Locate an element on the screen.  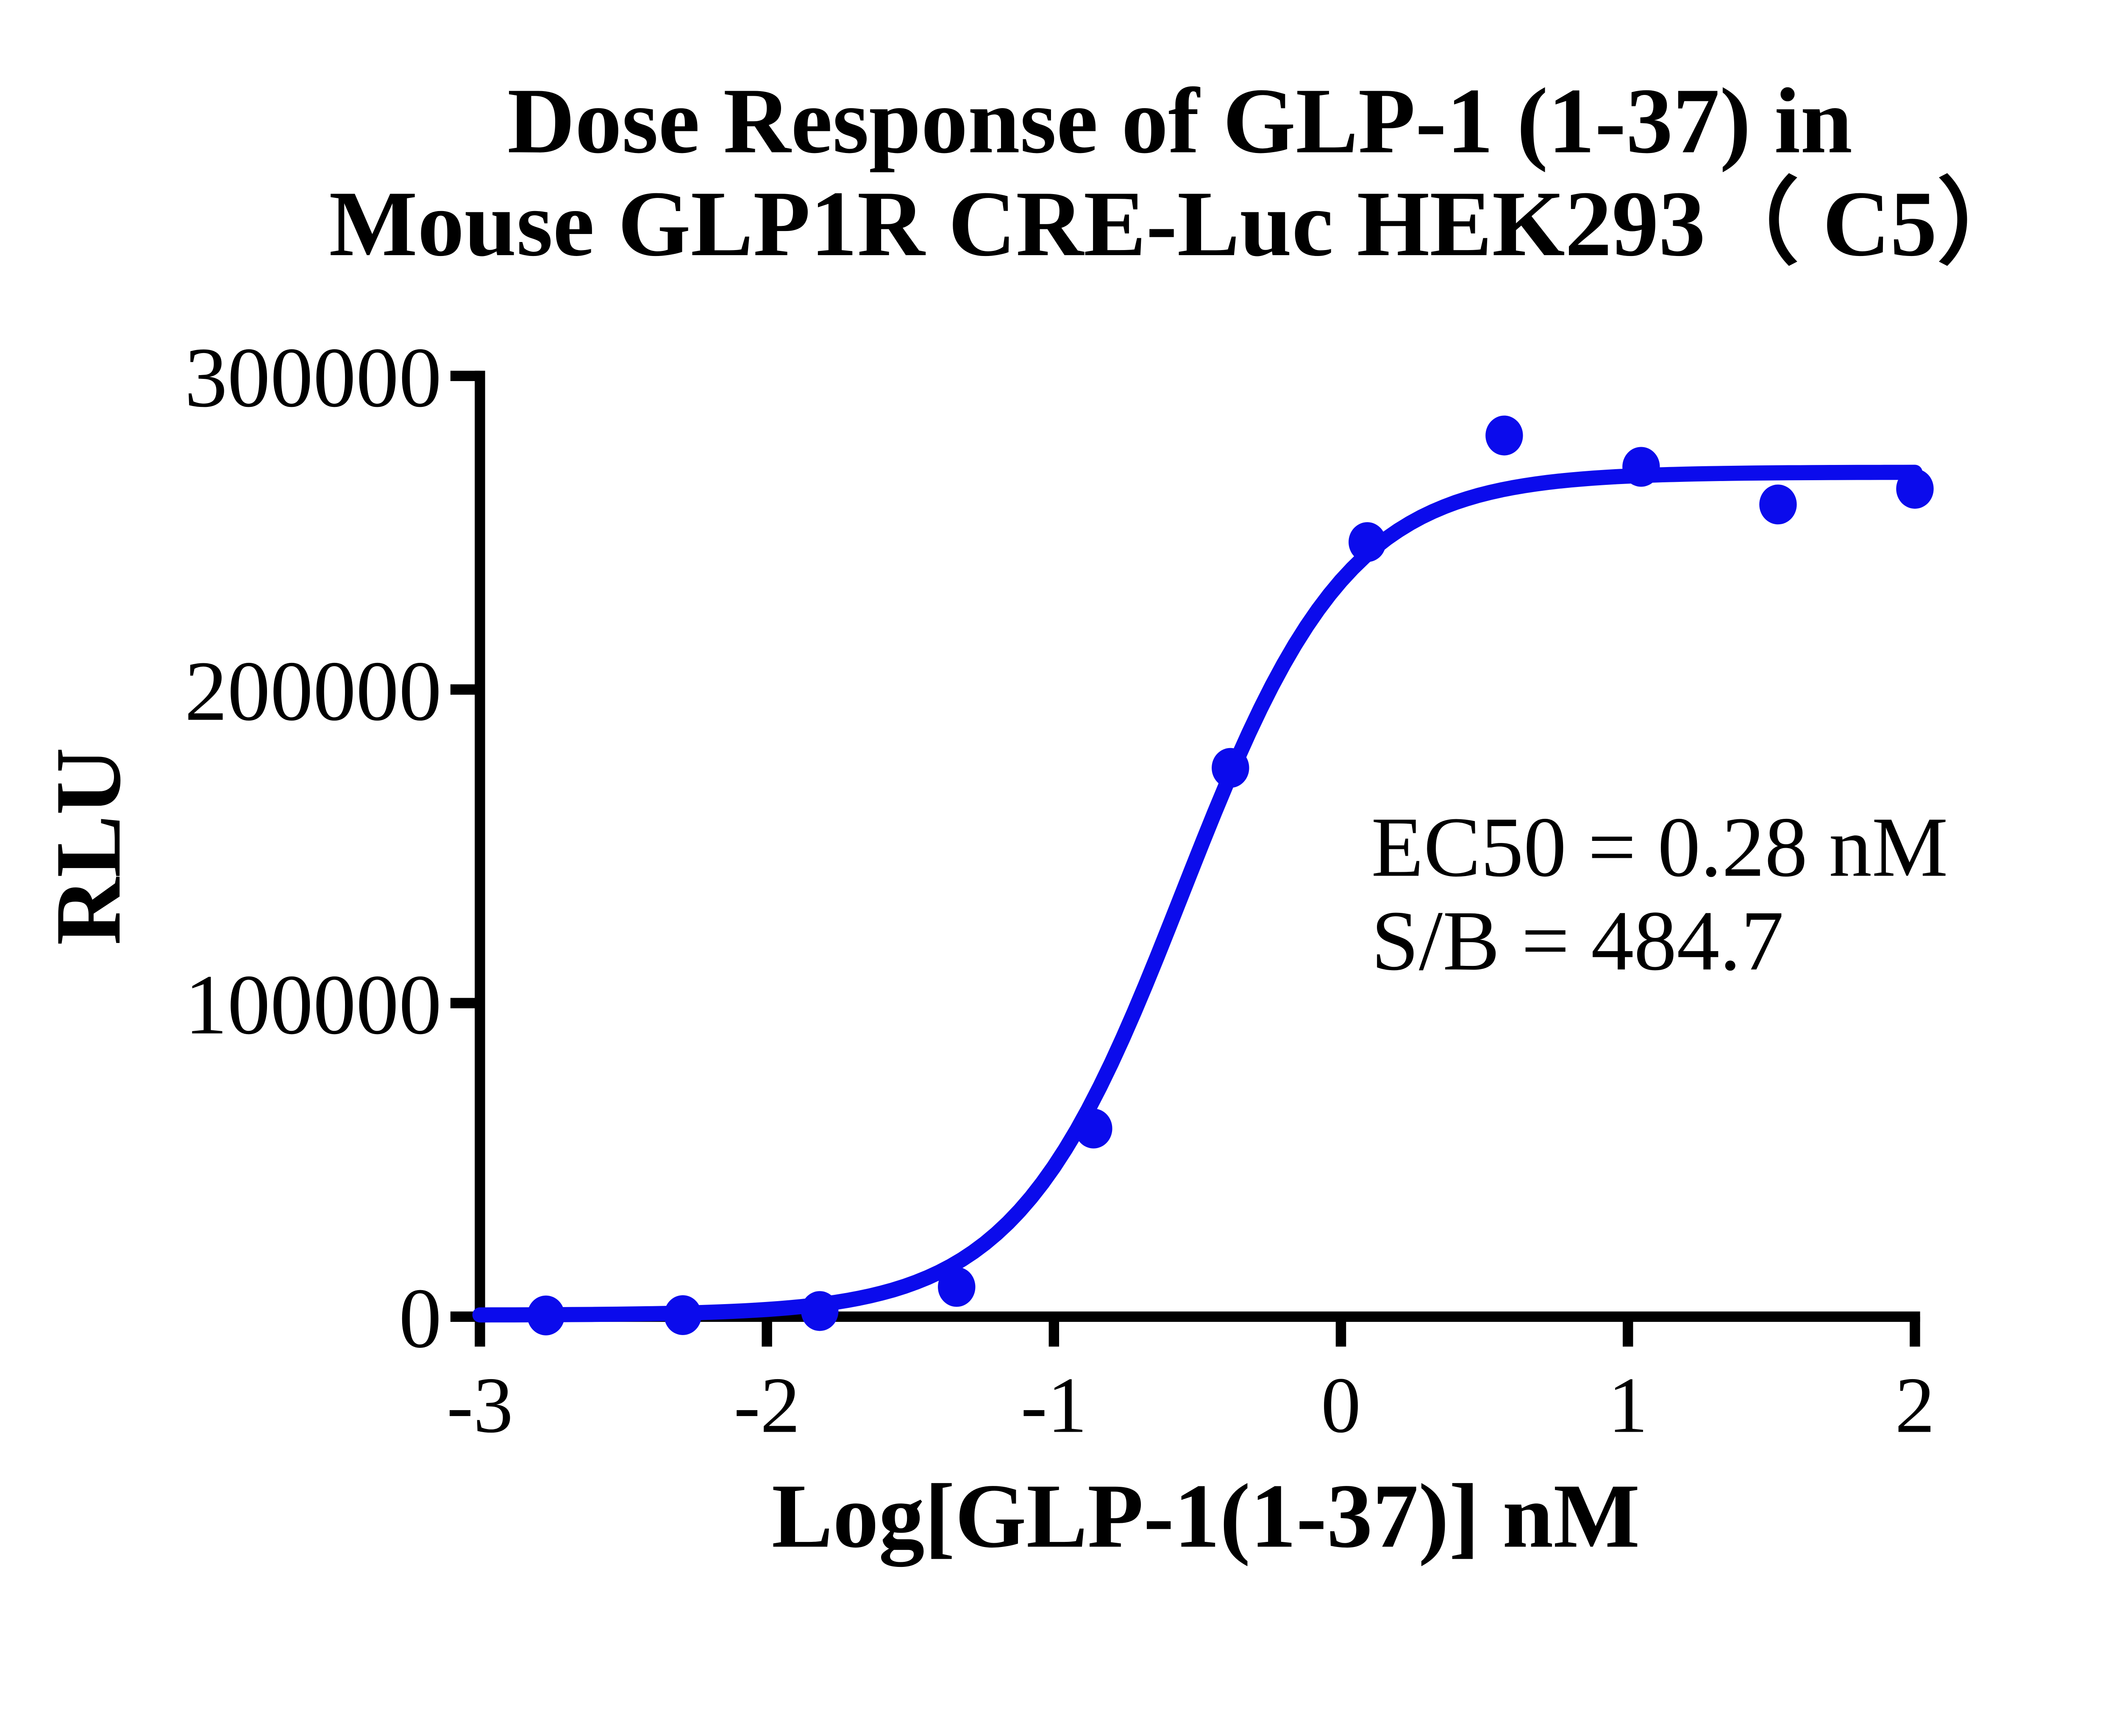
y-tick-labels: 0 100000 200000 300000 is located at coordinates (314, 848).